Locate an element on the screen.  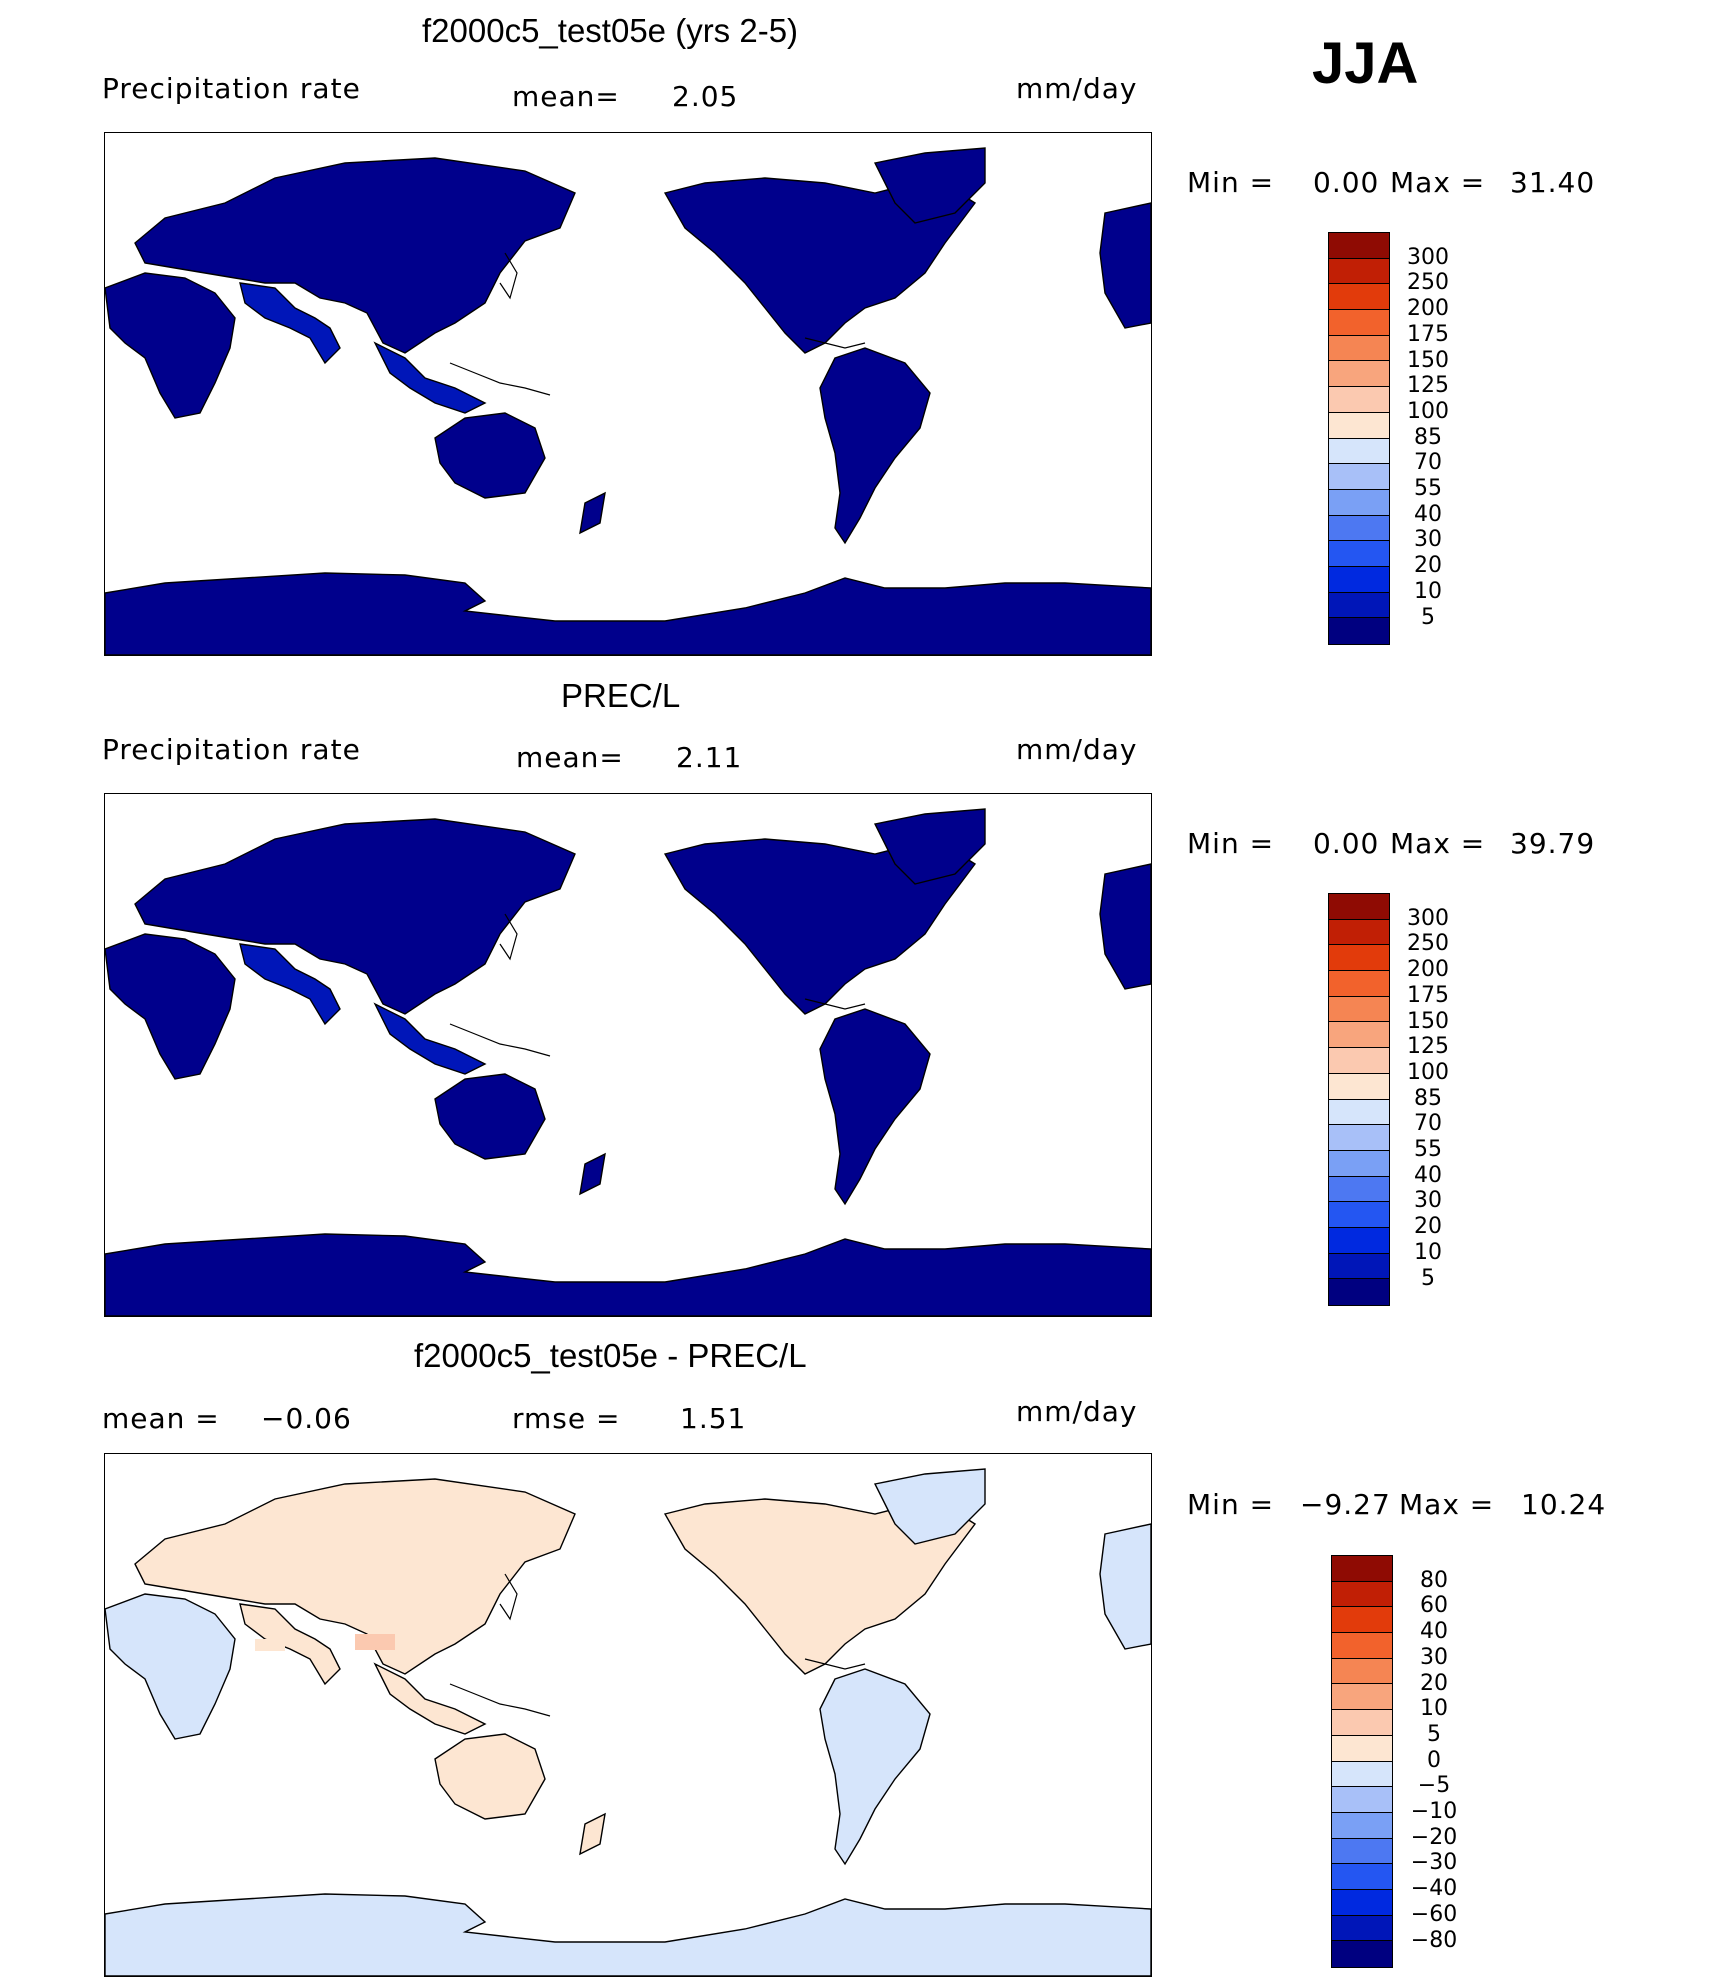
panel-title: f2000c5_test05e - PREC/L is located at coordinates (610, 1355).